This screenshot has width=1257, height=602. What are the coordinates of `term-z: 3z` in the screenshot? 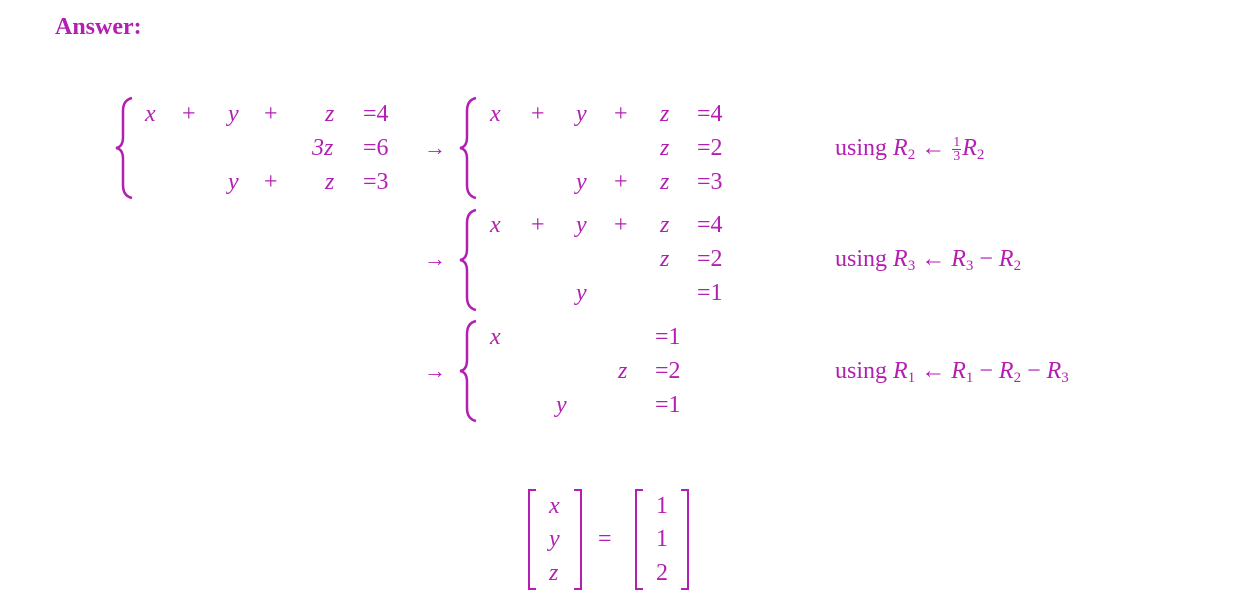 It's located at (323, 148).